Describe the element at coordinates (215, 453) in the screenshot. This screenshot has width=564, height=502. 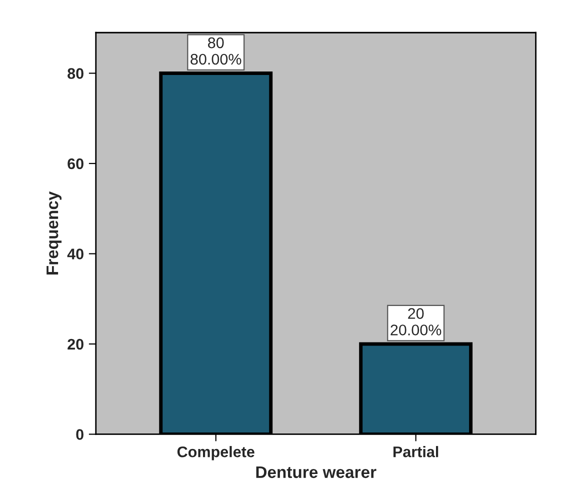
I see `x-tick-label: Compelete` at that location.